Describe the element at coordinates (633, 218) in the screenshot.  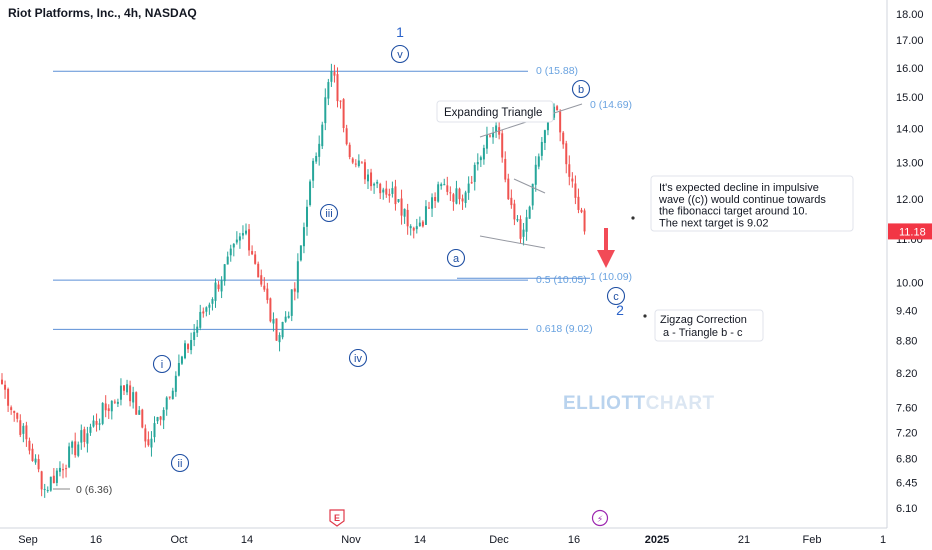
I see `note-anchor-dot` at that location.